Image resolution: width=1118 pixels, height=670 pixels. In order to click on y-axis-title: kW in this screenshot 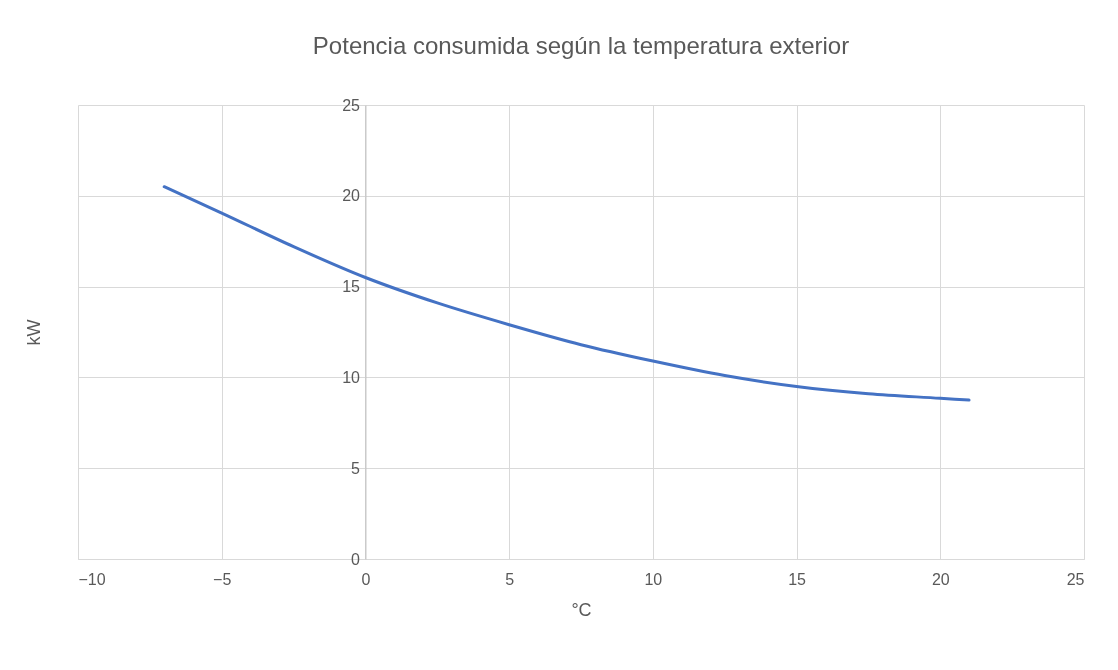, I will do `click(33, 332)`.